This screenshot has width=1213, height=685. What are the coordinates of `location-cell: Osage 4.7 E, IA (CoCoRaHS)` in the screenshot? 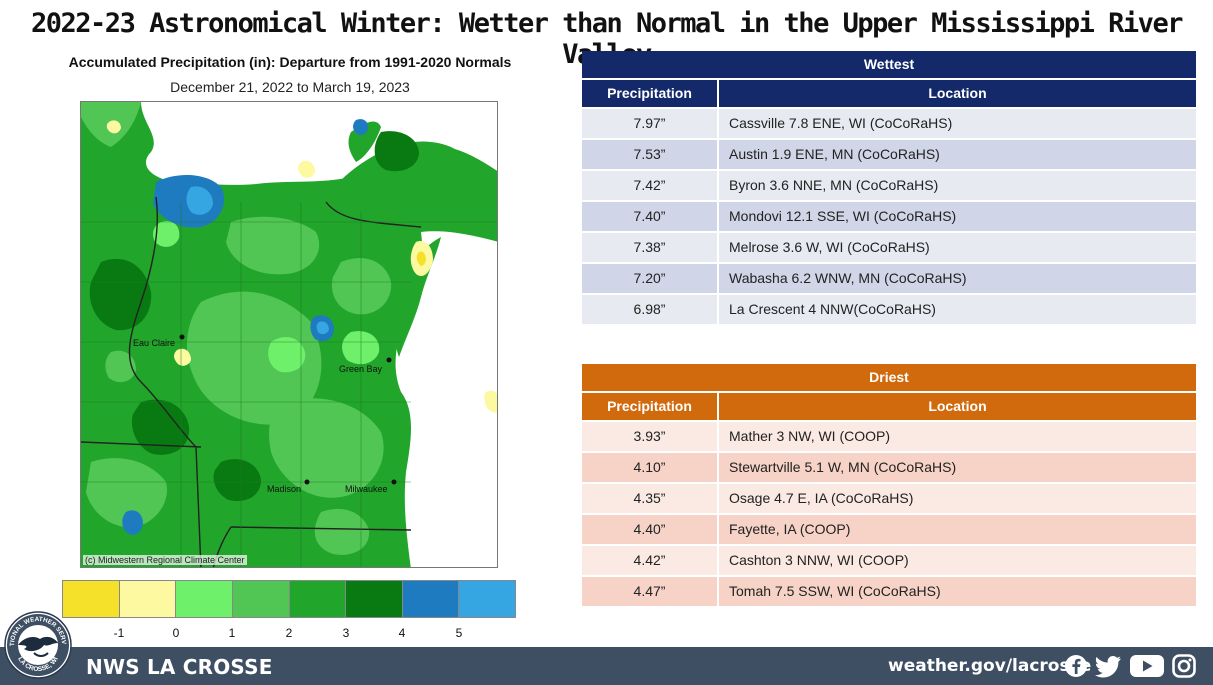 It's located at (821, 498).